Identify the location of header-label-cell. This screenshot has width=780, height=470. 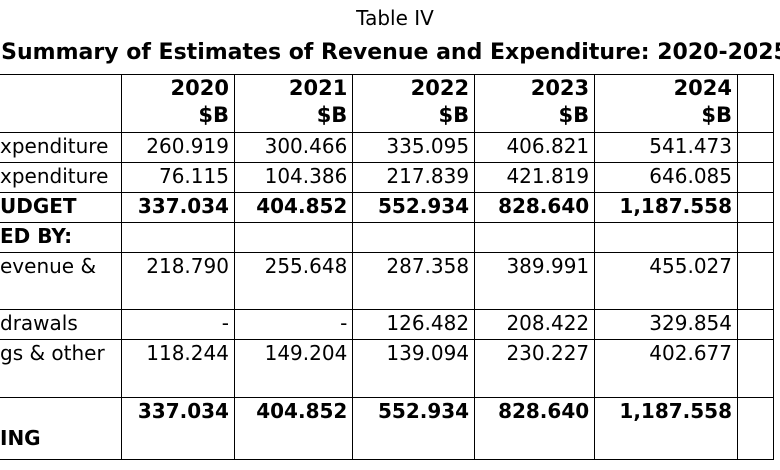
(61, 103).